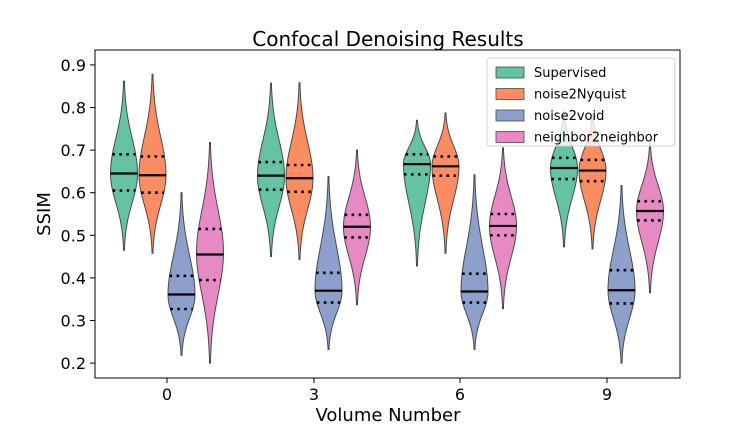  Describe the element at coordinates (73, 363) in the screenshot. I see `y-tick-label: 0.2` at that location.